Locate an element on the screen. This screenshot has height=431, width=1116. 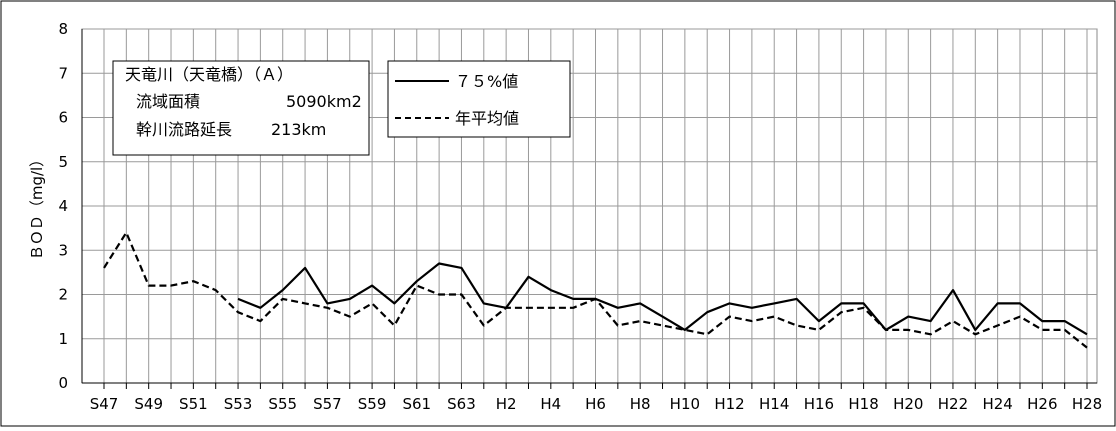
info-channel-length-label: 幹川流路延長 is located at coordinates (184, 129).